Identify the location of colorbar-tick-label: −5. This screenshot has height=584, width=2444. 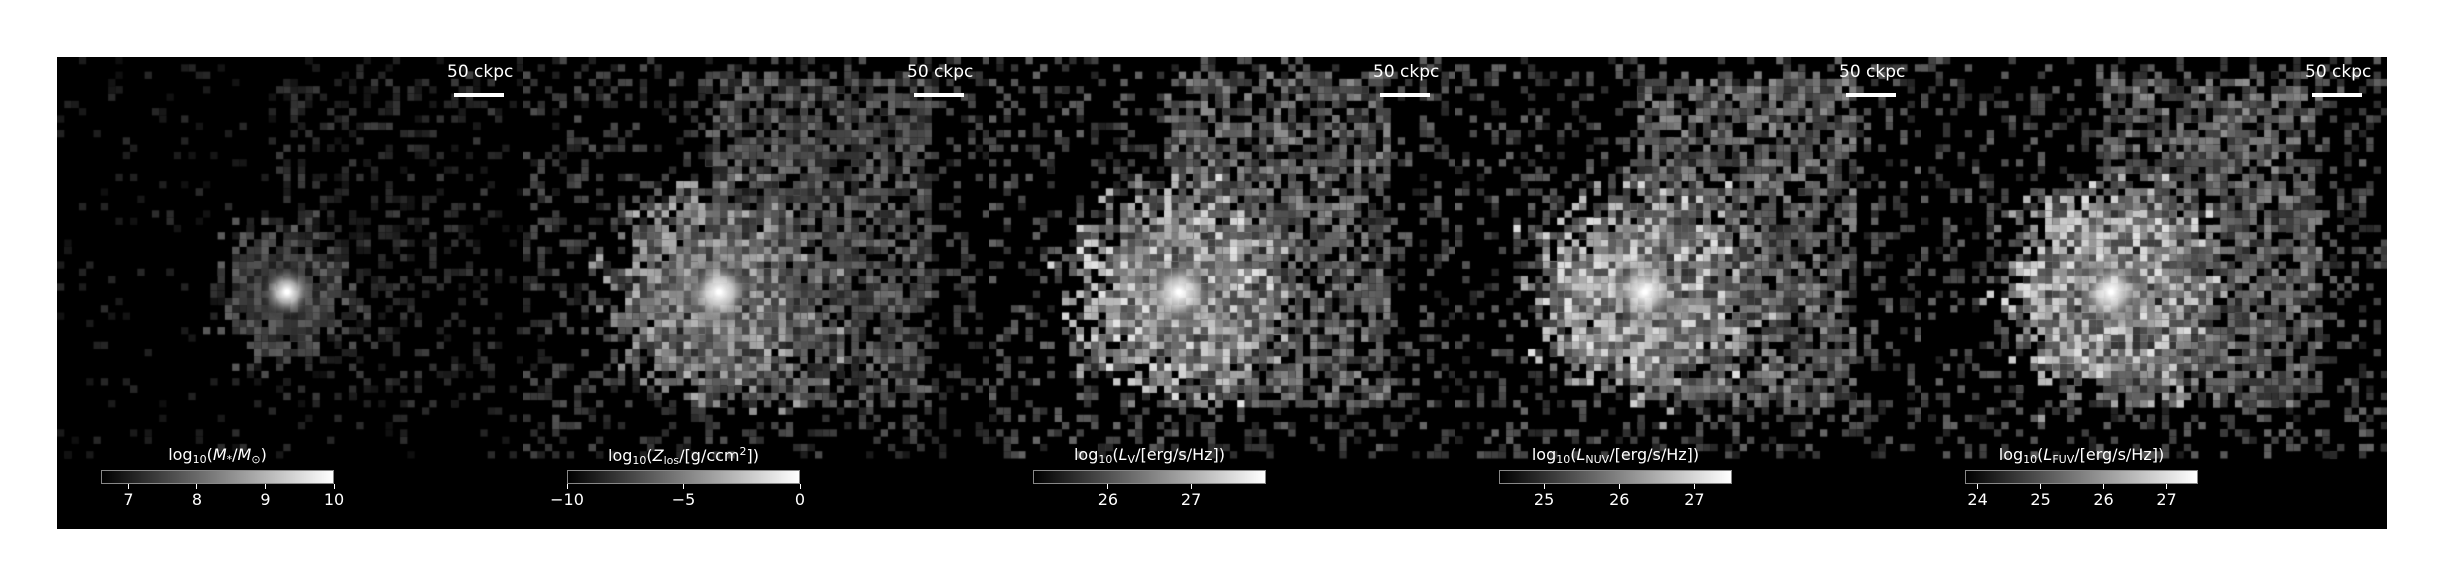
(683, 499).